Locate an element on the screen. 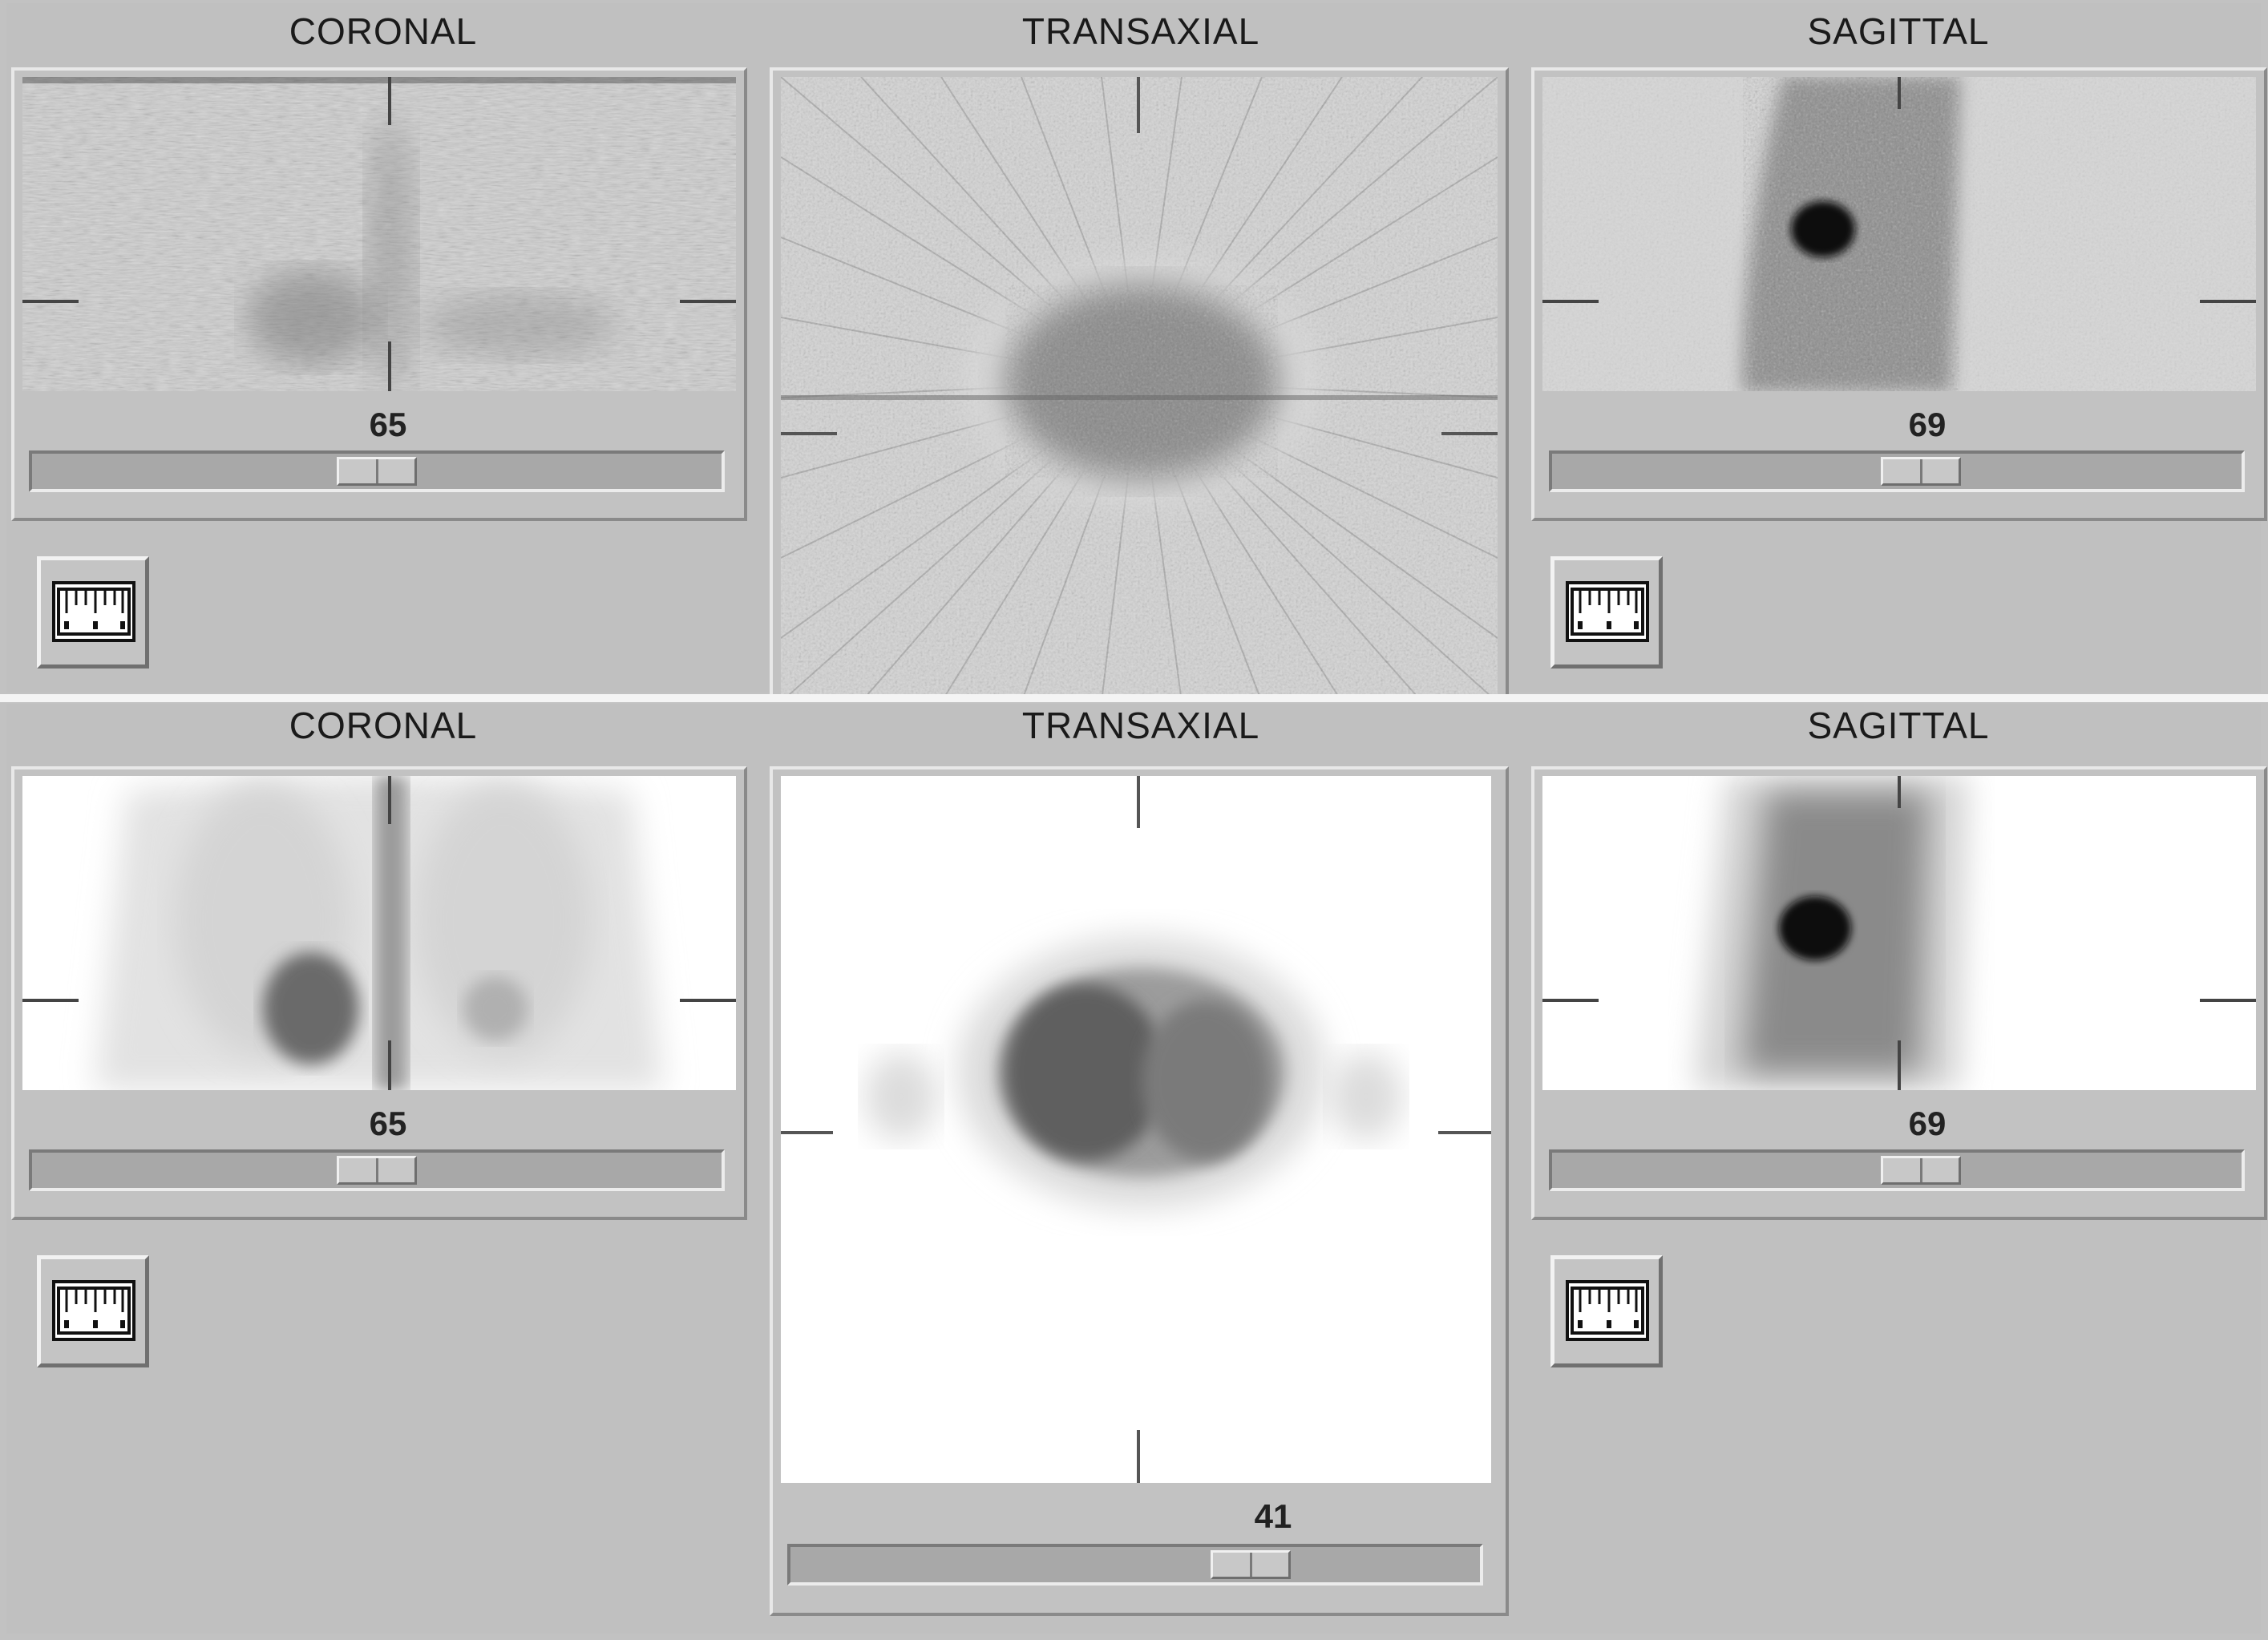  row-divider is located at coordinates (1134, 698).